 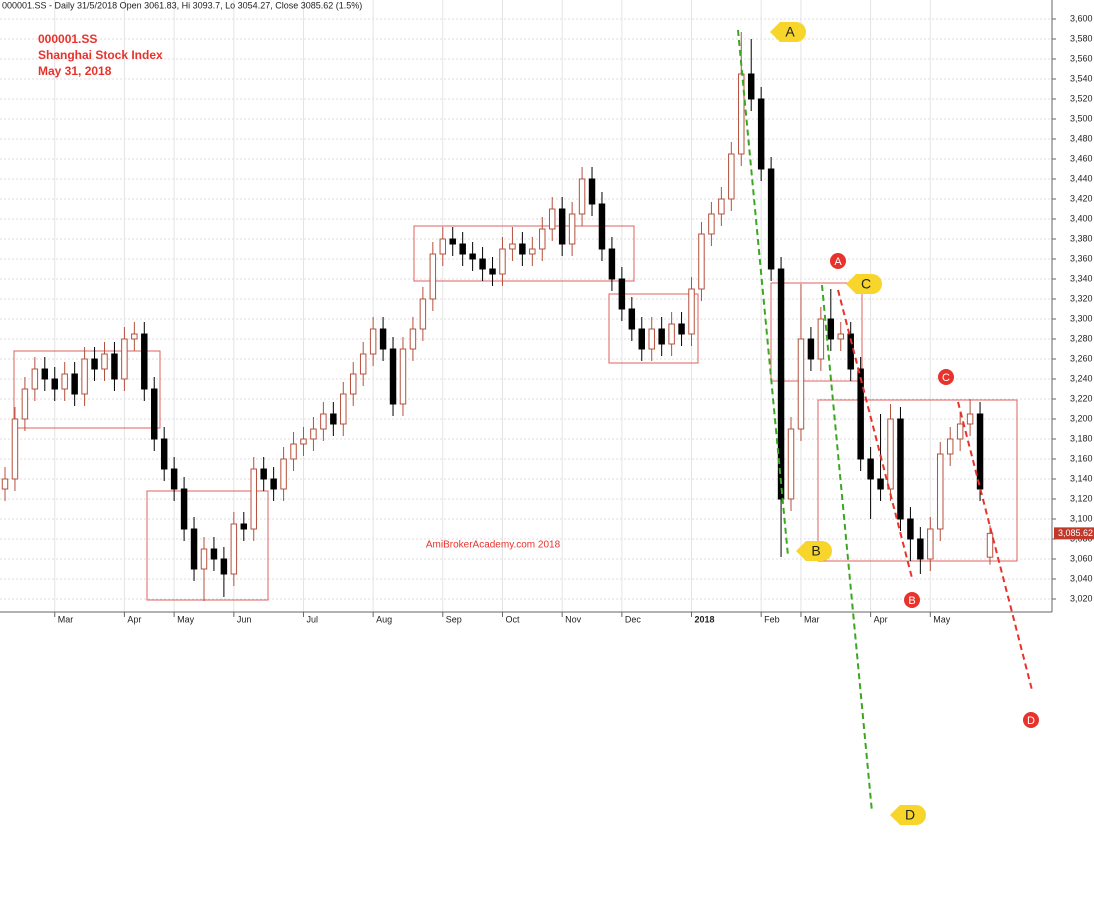 I want to click on callout-label: B, so click(x=815, y=551).